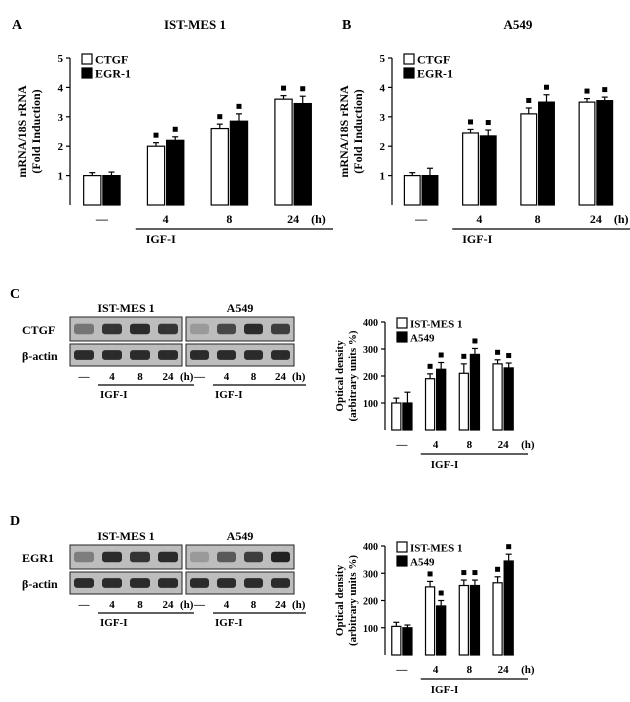 The image size is (630, 702). I want to click on x-tick-label: 24, so click(293, 219).